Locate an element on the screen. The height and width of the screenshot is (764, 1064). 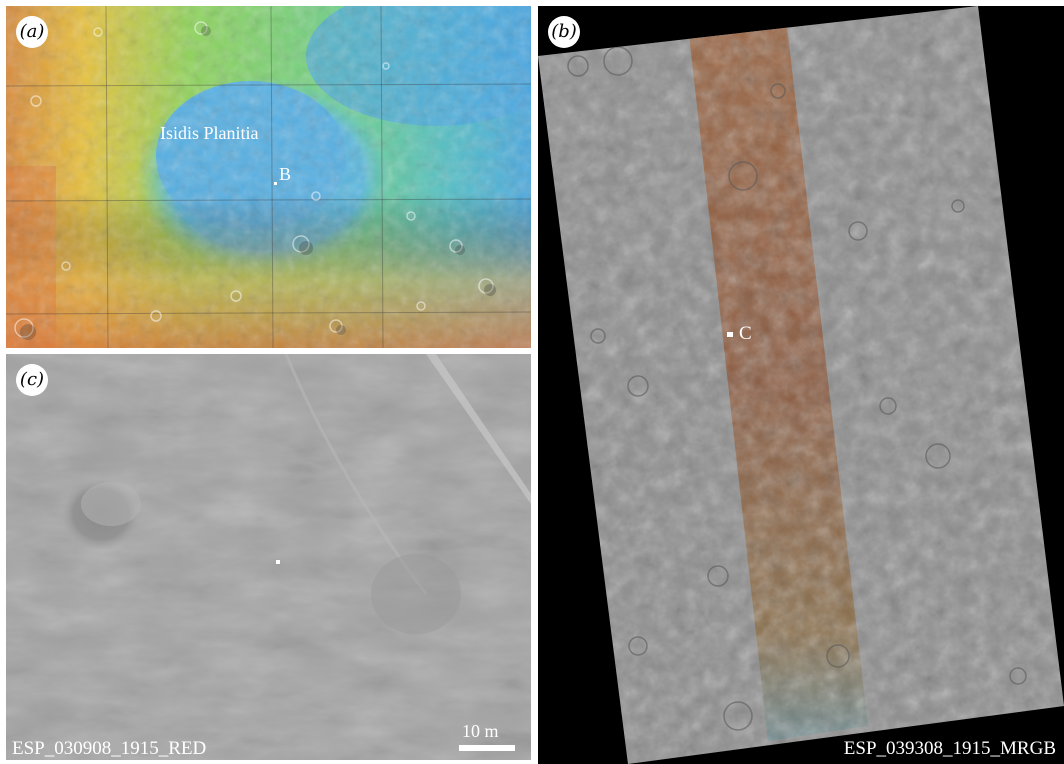
panel-a-badge: (a) is located at coordinates (32, 32).